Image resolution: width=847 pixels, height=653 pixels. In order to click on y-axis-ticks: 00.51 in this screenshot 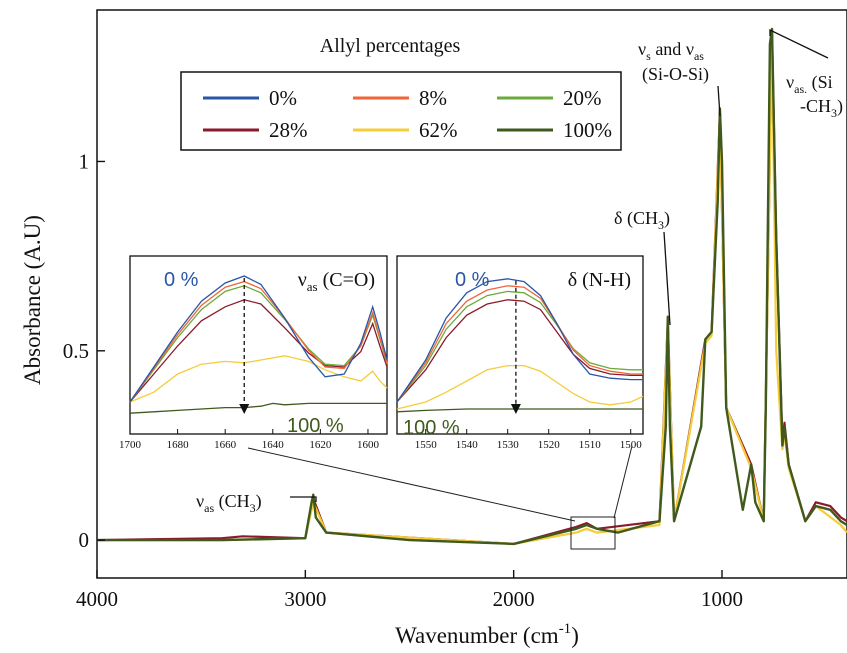, I will do `click(84, 350)`.